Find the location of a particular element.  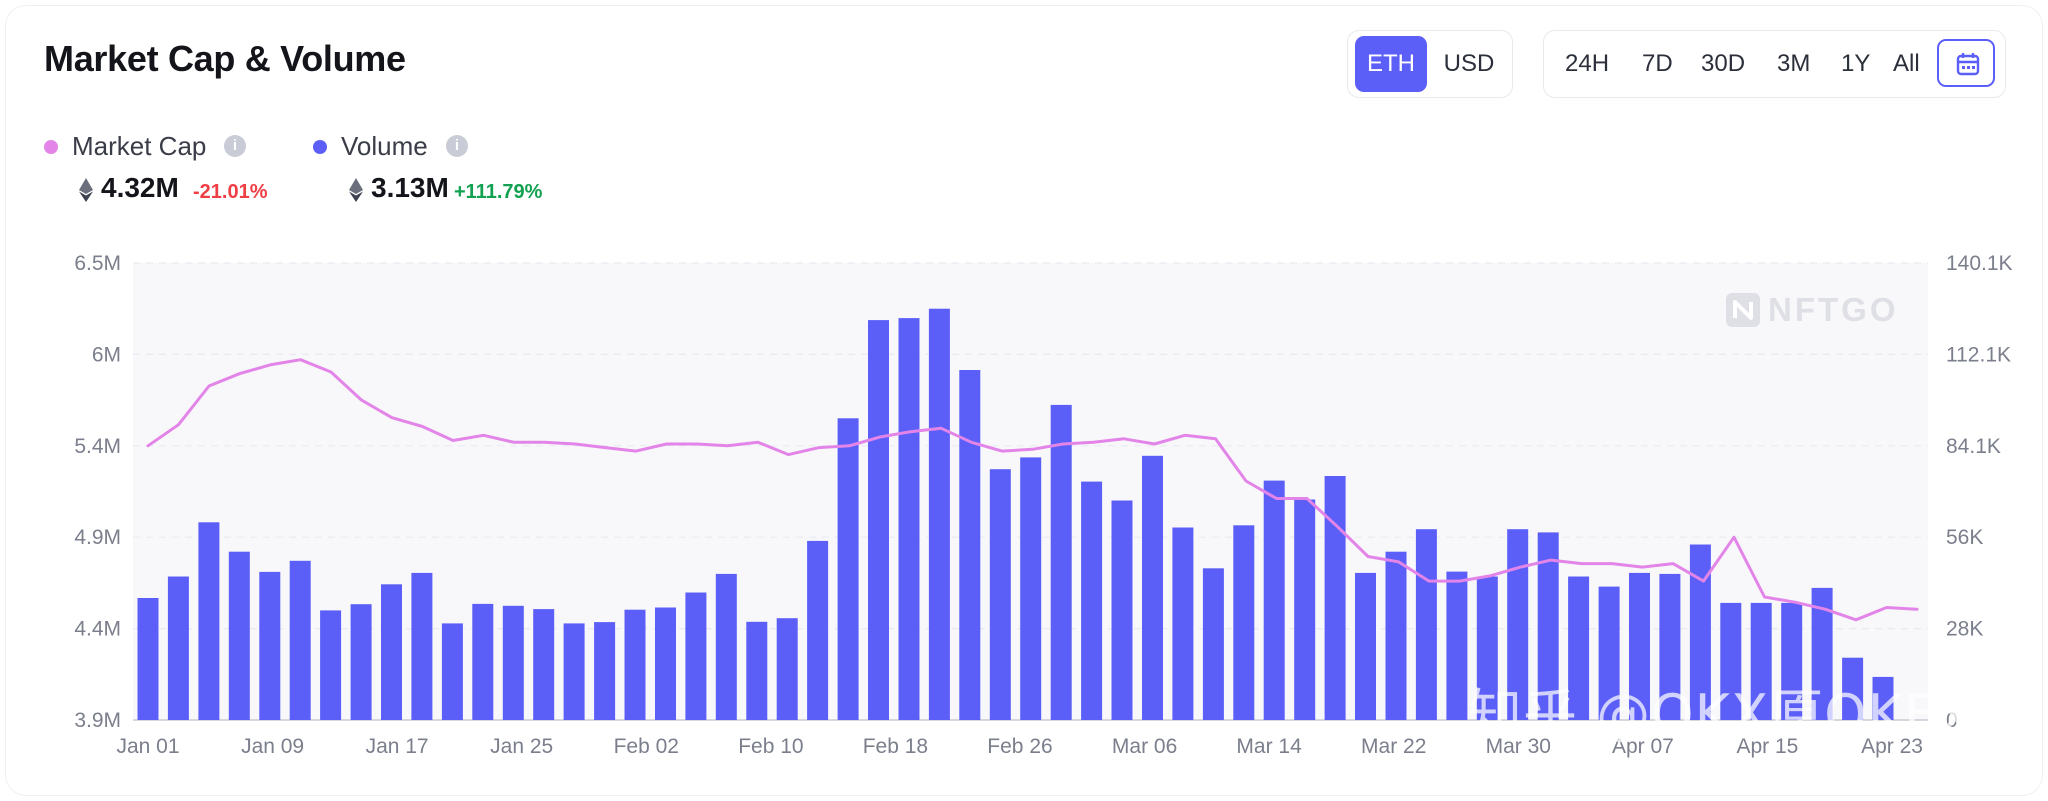

y-left-tick-label: 4.4M is located at coordinates (97, 629).